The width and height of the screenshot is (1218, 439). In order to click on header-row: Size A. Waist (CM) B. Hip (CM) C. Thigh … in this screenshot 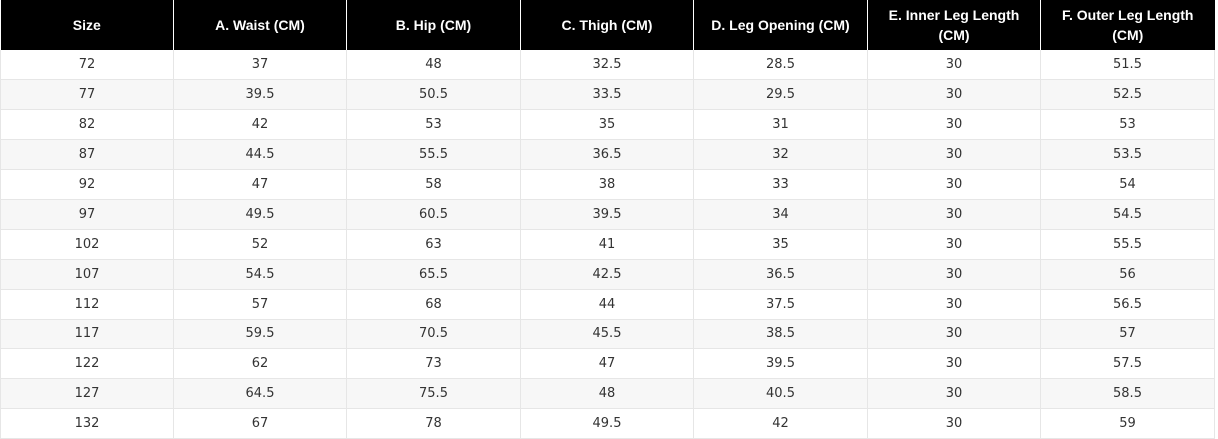, I will do `click(607, 25)`.